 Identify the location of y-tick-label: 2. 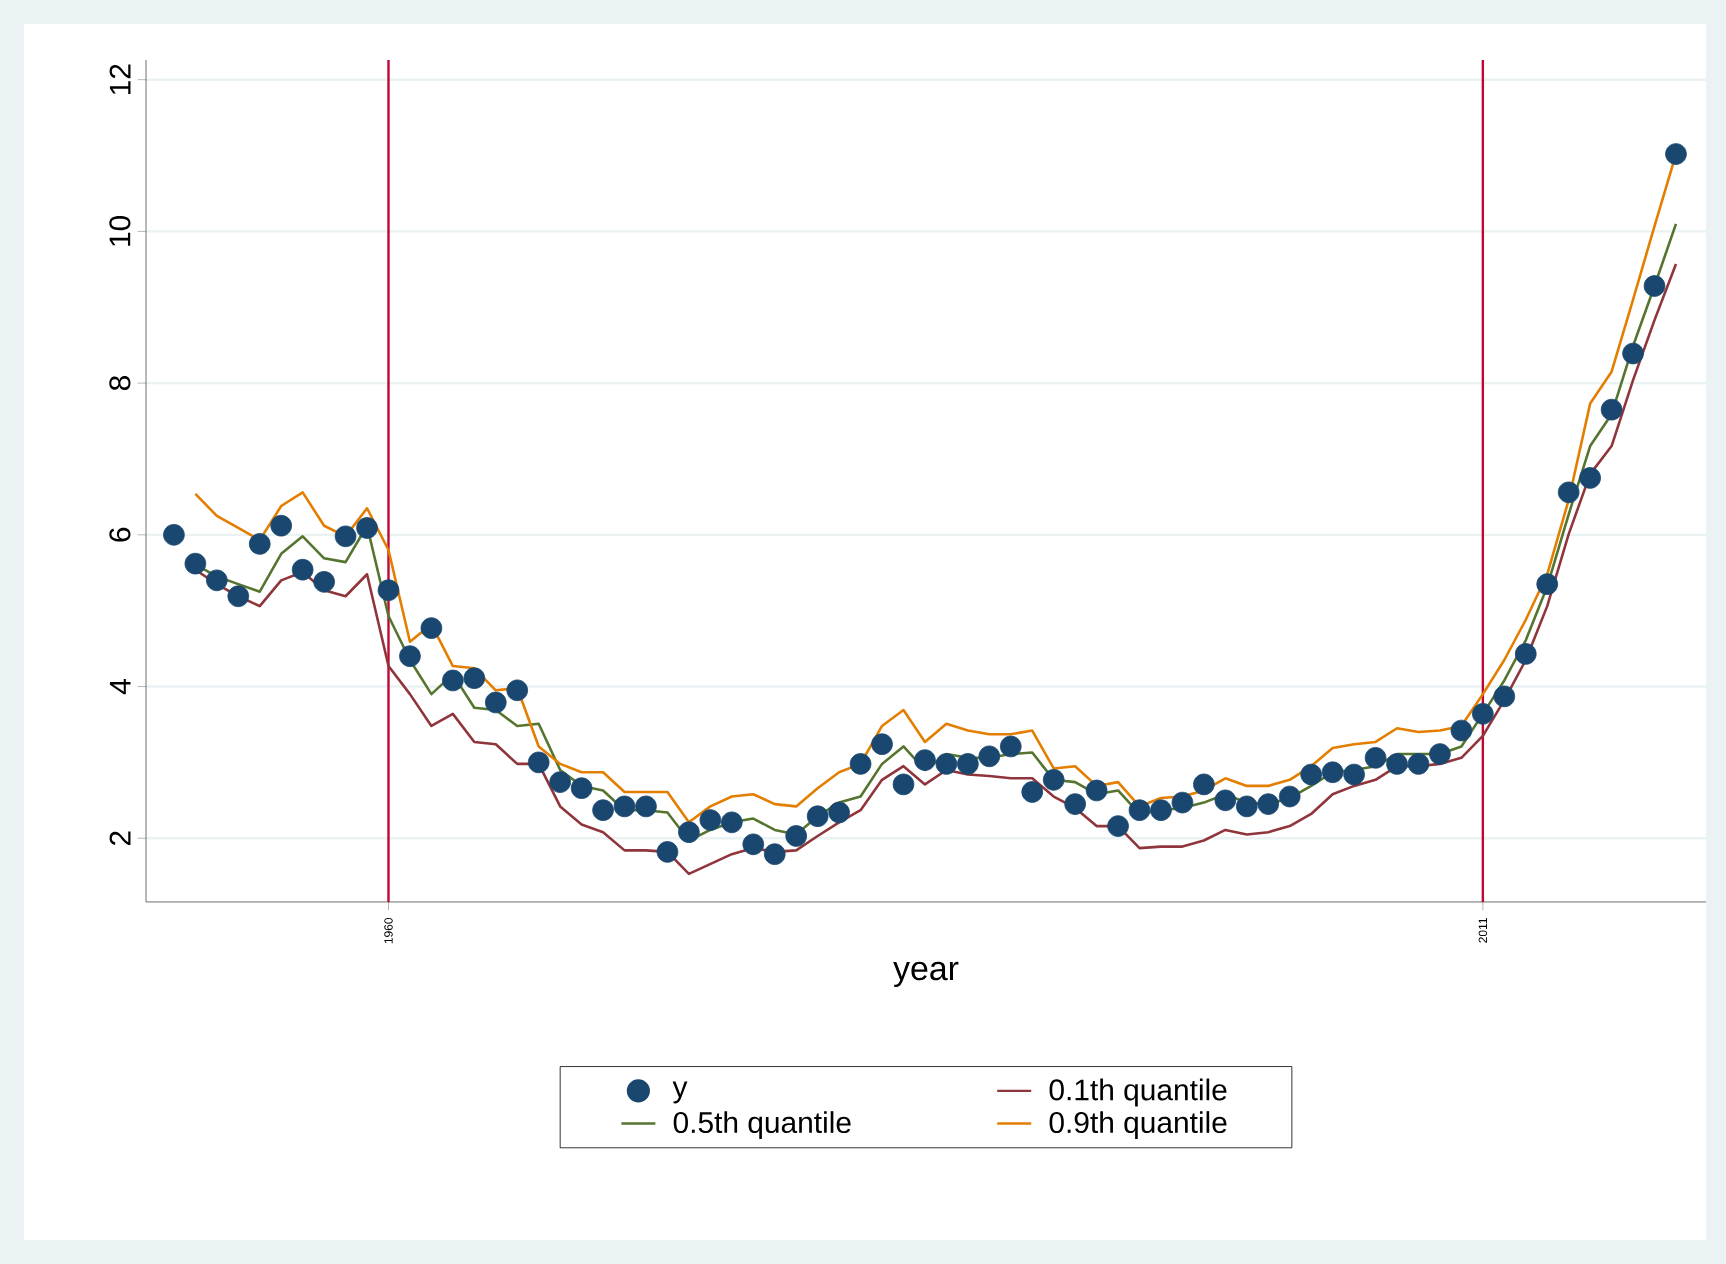
(120, 838).